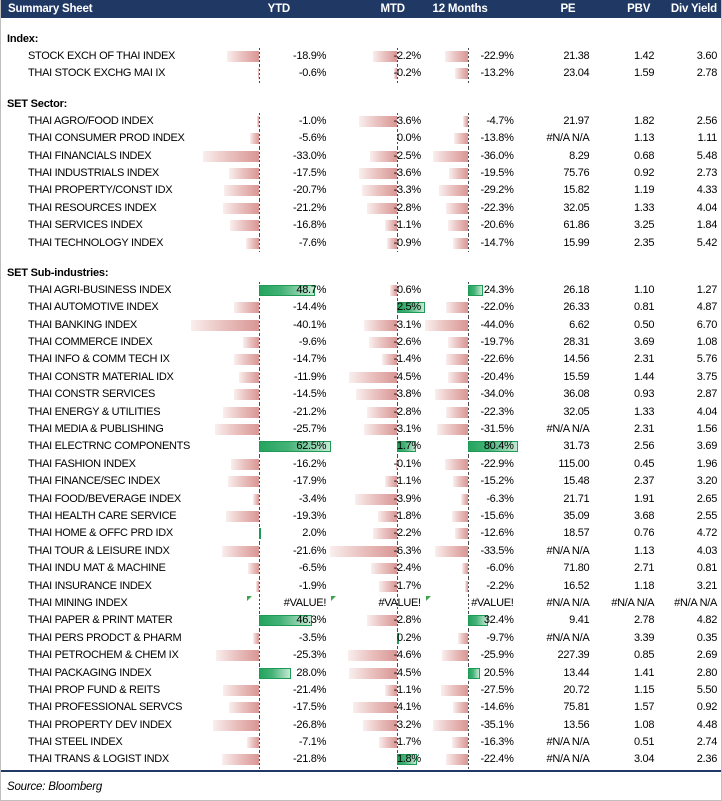 The image size is (722, 801). I want to click on cell-ytd: 2.0%, so click(261, 534).